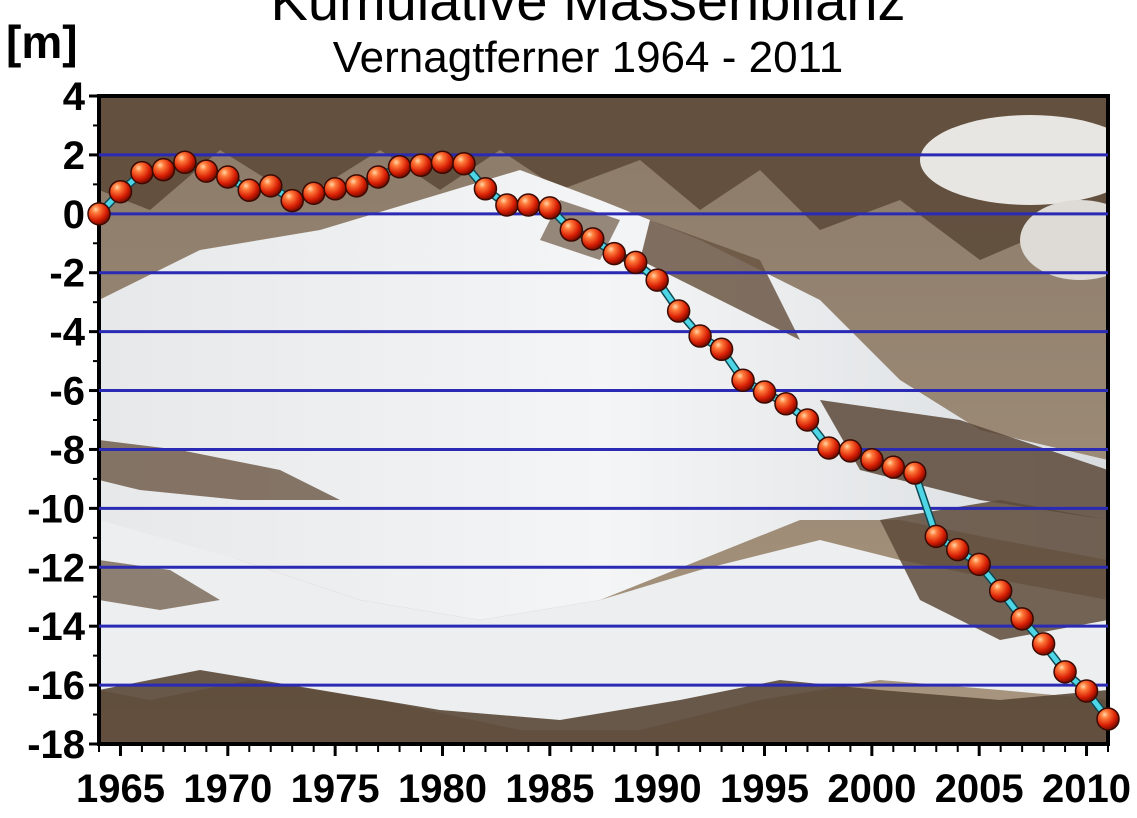 Image resolution: width=1137 pixels, height=818 pixels. I want to click on x-tick-label: 1975, so click(335, 789).